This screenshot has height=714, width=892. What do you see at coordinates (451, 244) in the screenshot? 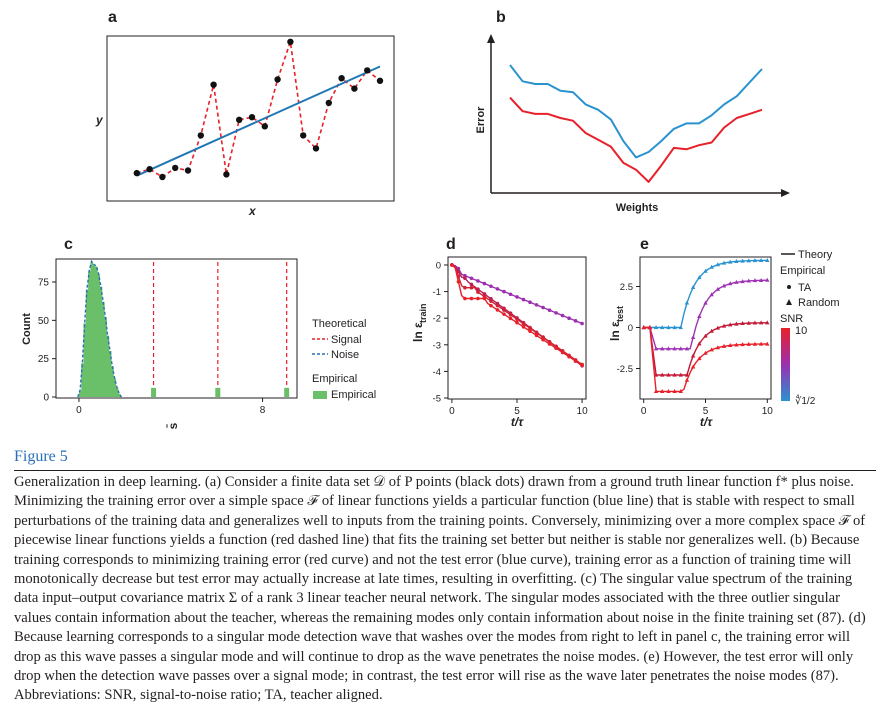
I see `panel-d-label: d` at bounding box center [451, 244].